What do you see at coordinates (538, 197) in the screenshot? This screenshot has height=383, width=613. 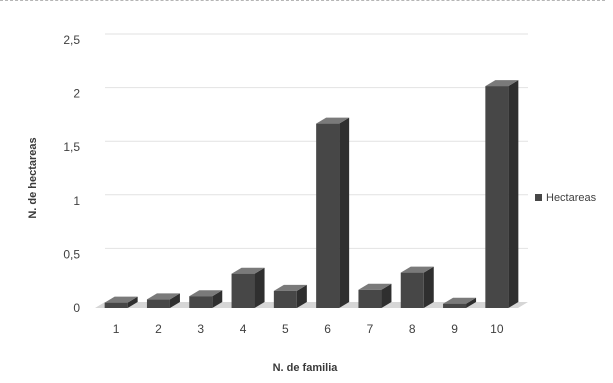 I see `legend-swatch` at bounding box center [538, 197].